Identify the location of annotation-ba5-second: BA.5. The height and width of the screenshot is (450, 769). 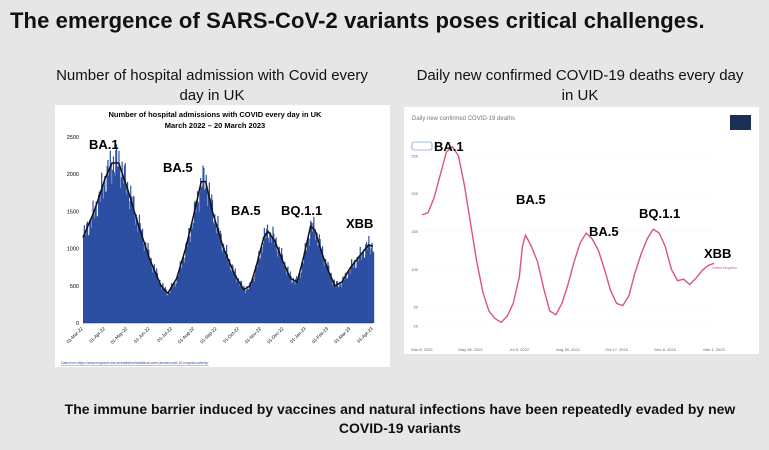
(246, 210).